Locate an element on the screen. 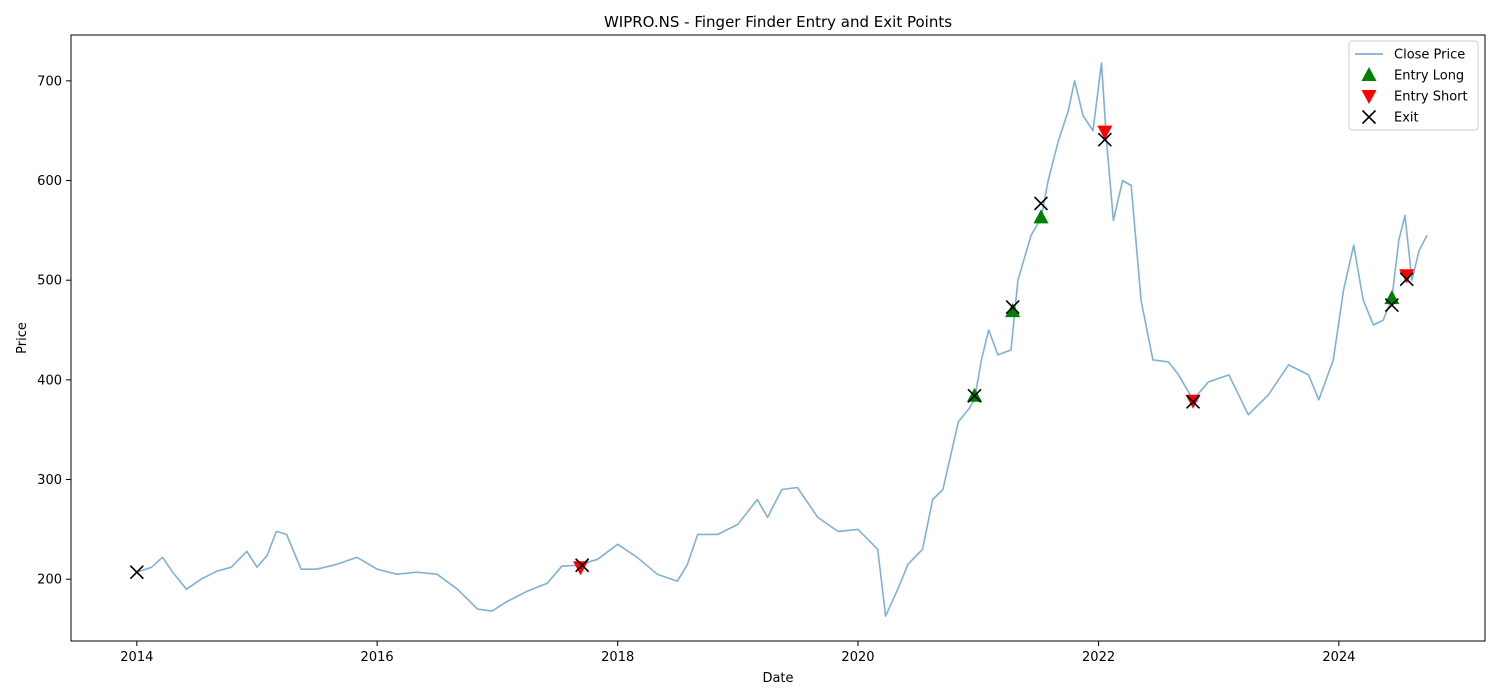 This screenshot has height=700, width=1500. x-tick-label: 2022 is located at coordinates (1098, 657).